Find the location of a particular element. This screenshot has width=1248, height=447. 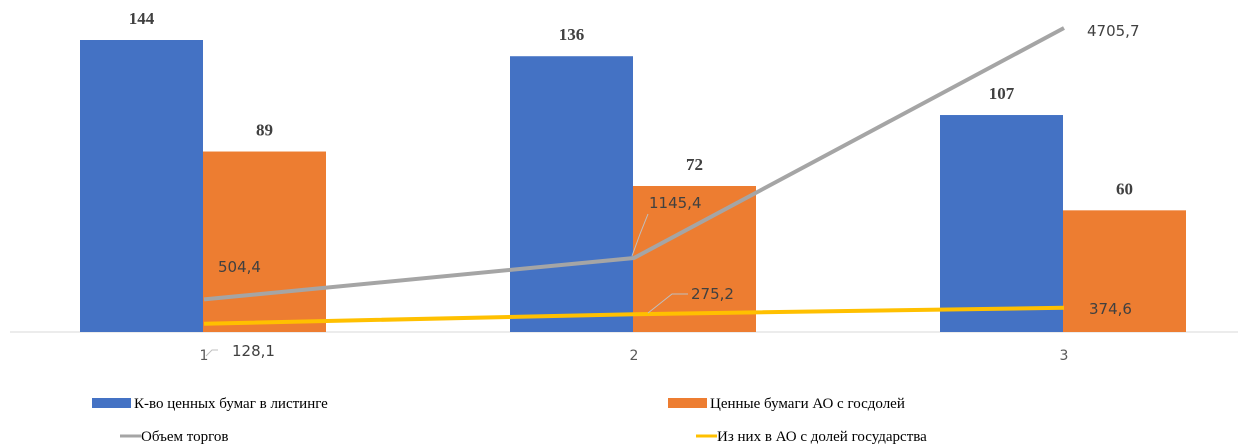

bar-data-label: 89 is located at coordinates (264, 130).